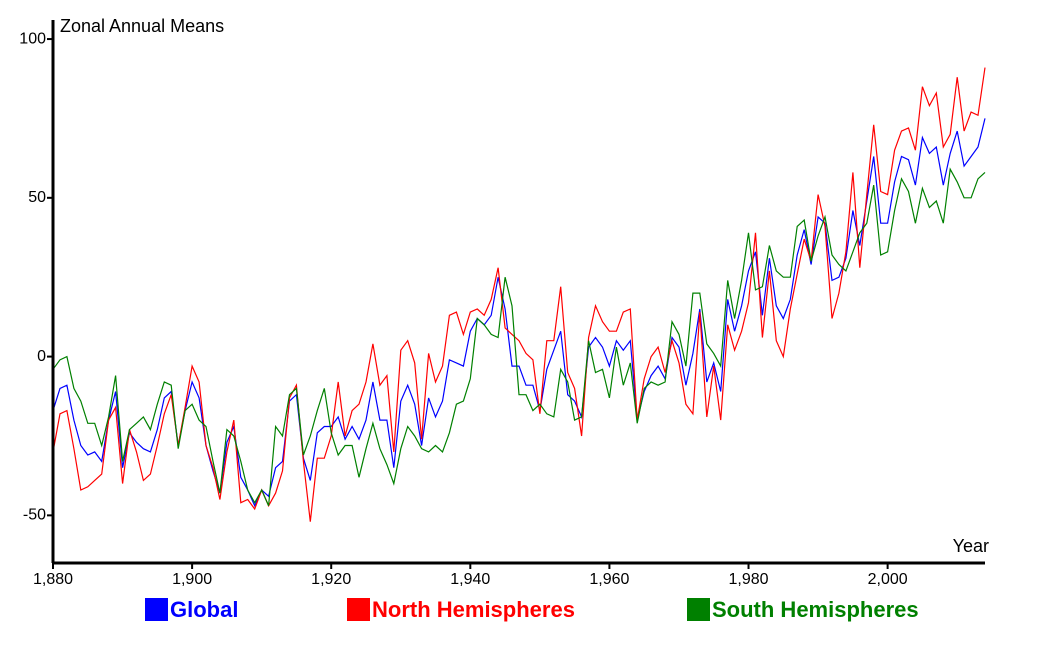 The width and height of the screenshot is (1051, 651). Describe the element at coordinates (473, 609) in the screenshot. I see `legend-label: North Hemispheres` at that location.